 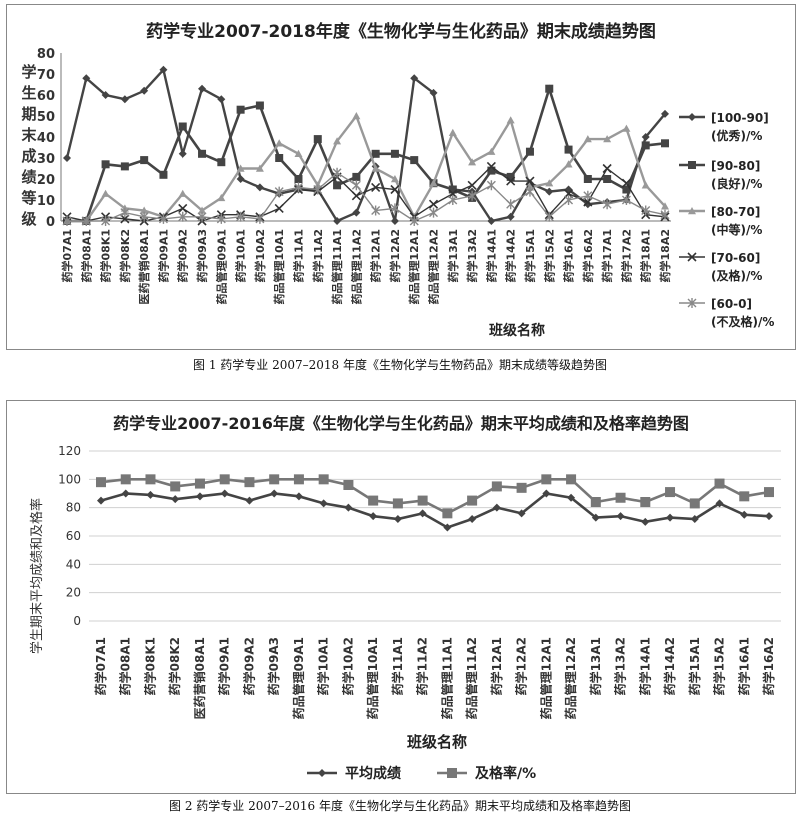 I want to click on x-tick-label: 药学10A2, so click(x=347, y=666).